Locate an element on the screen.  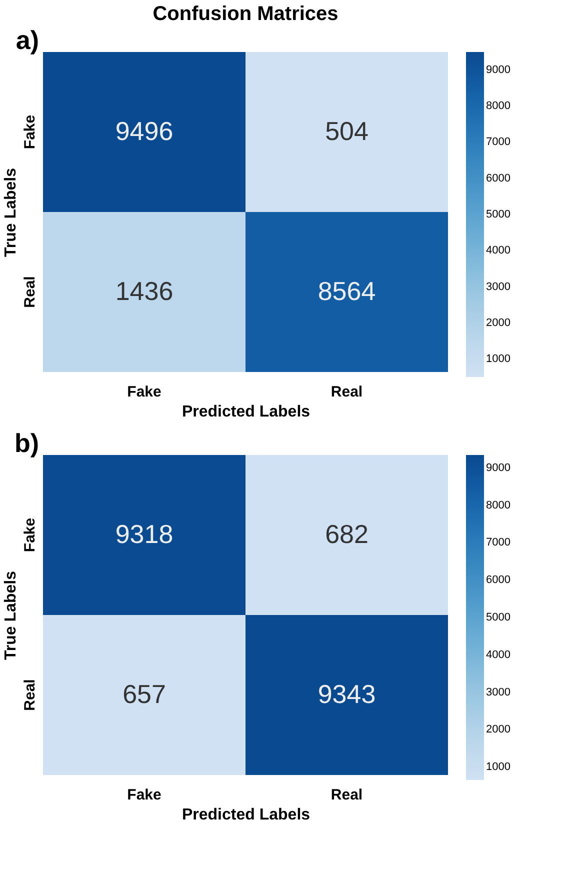
data-label: 657 is located at coordinates (144, 694).